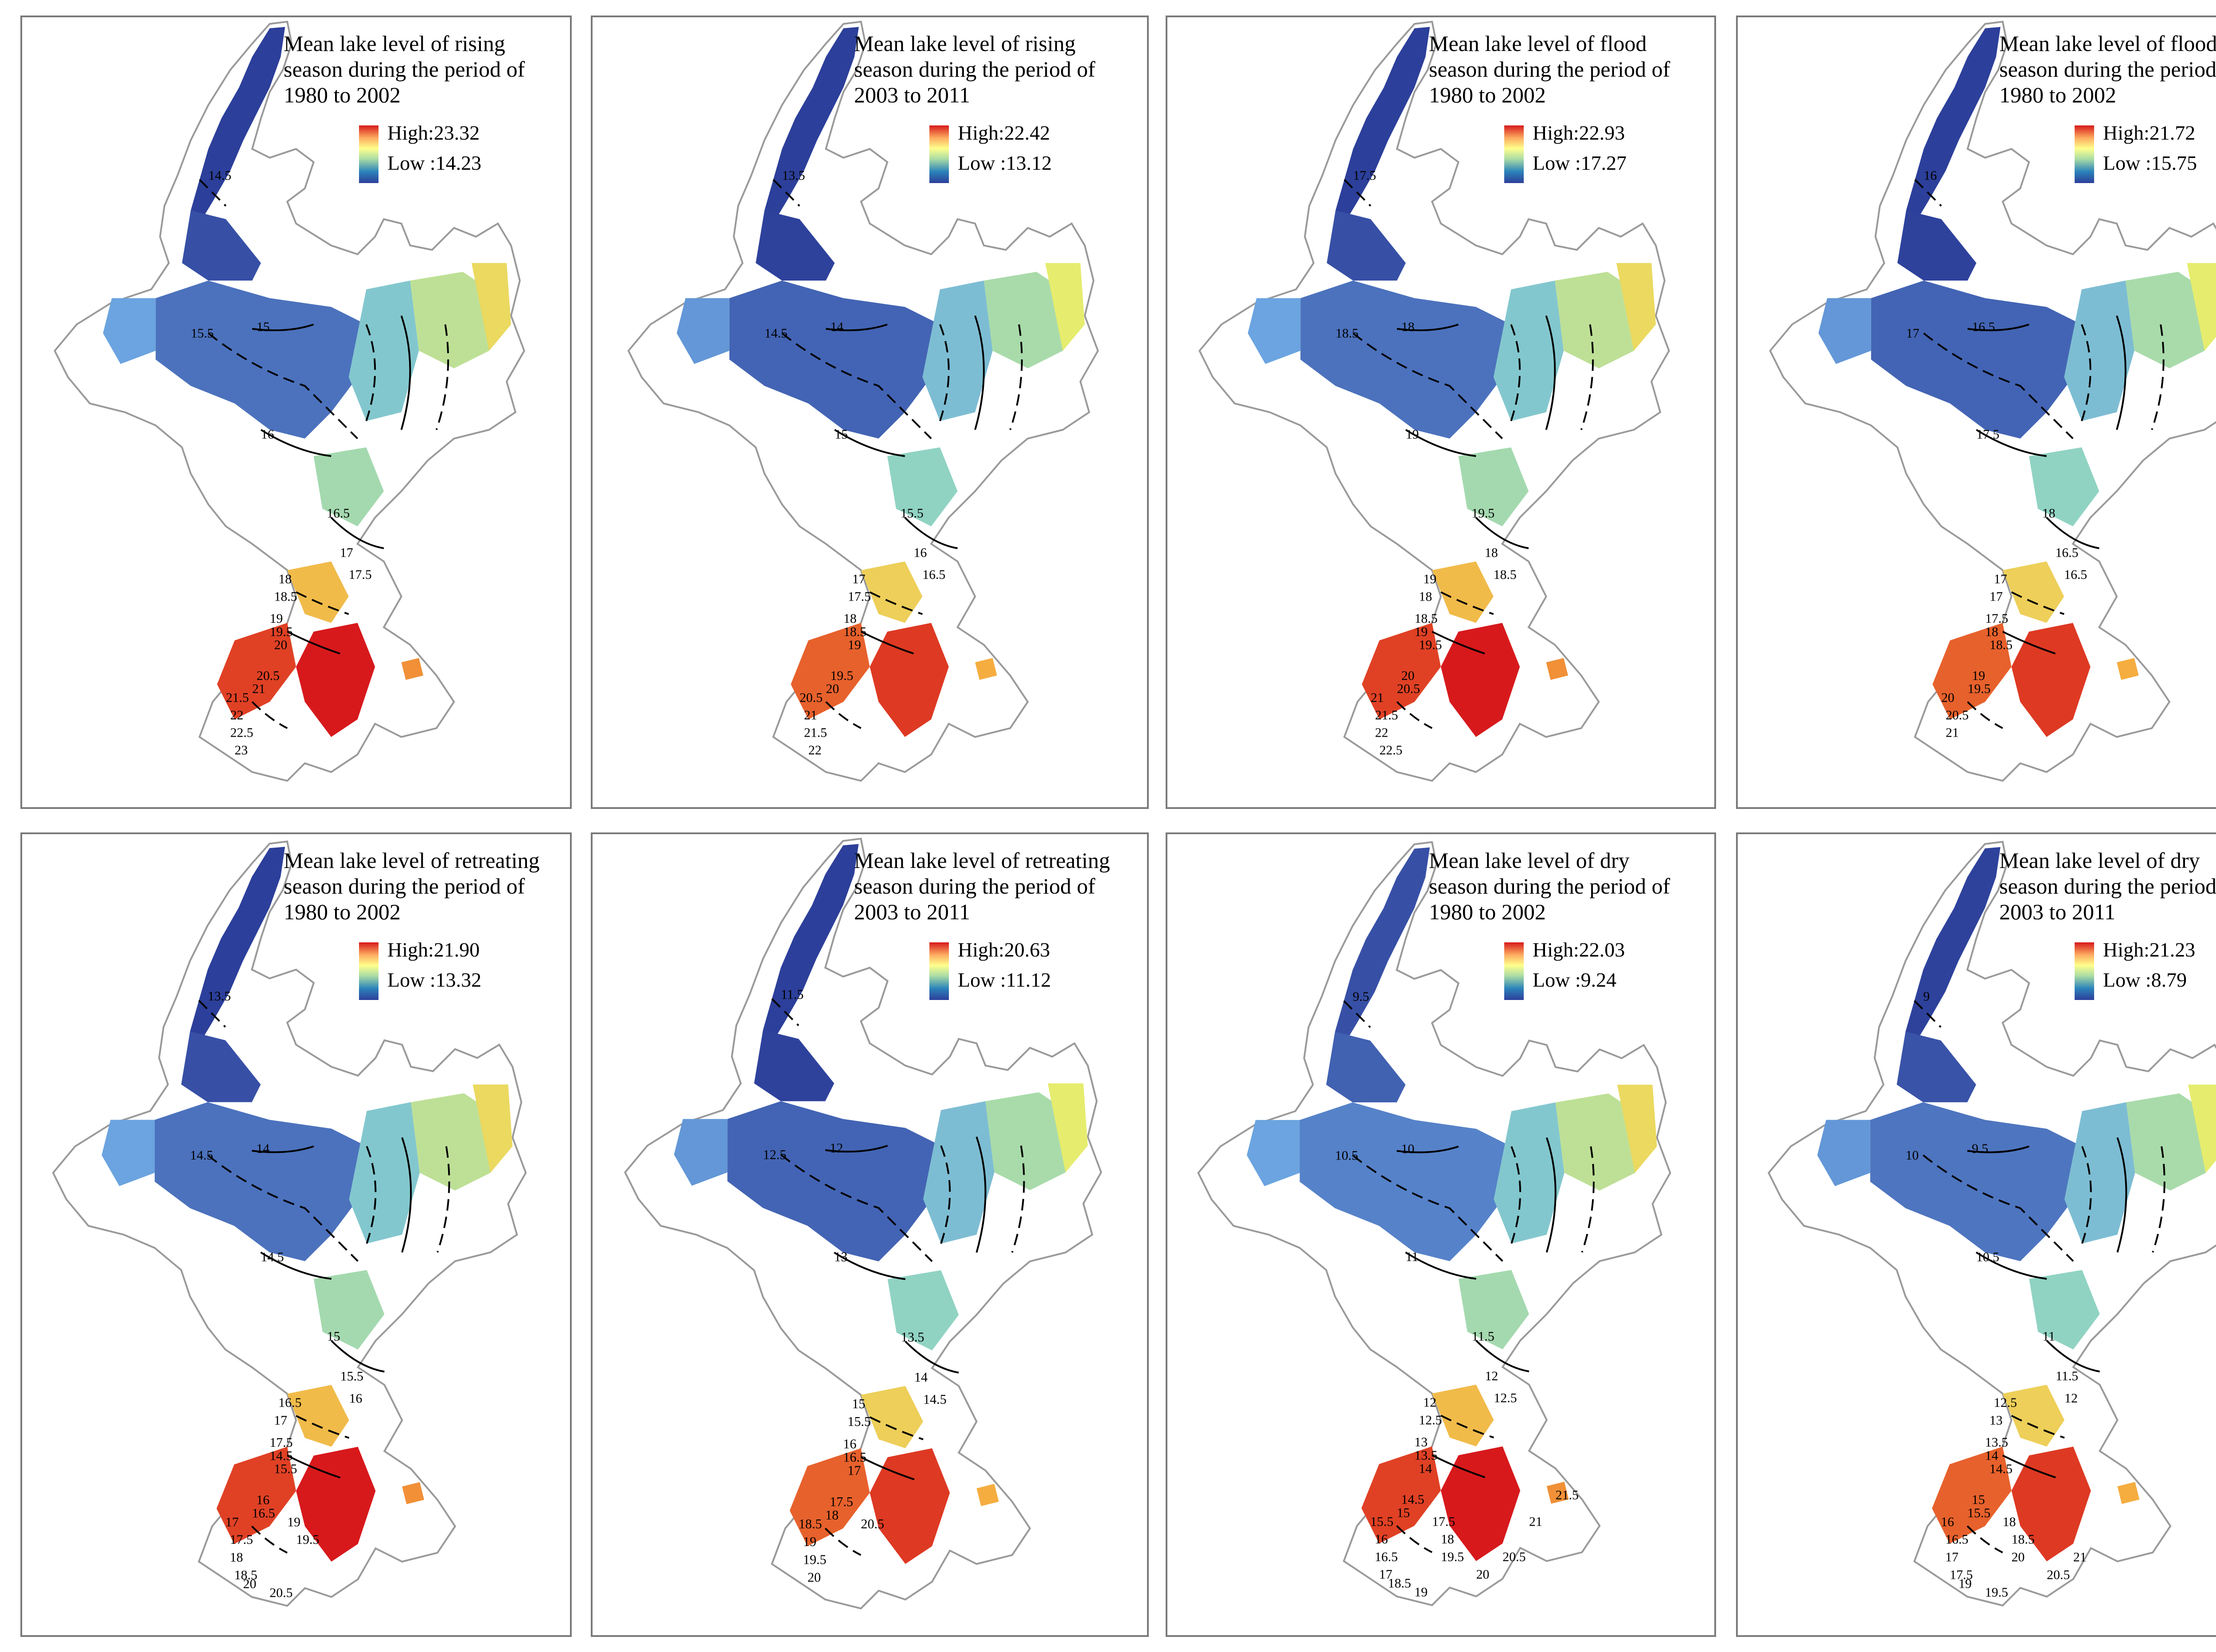  I want to click on contour-label: 22, so click(815, 751).